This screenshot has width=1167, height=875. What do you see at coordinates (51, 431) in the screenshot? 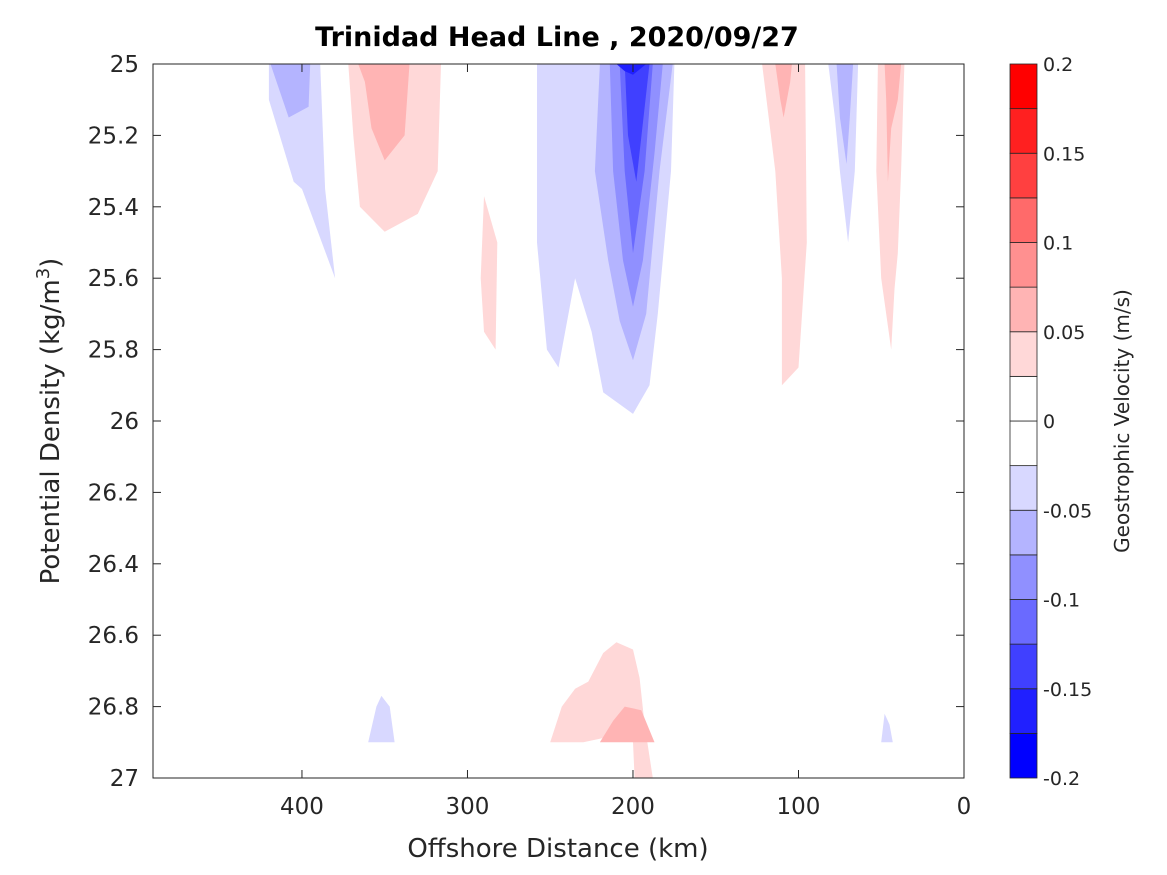
I see `y-axis-label-main: Potential Density (kg/m` at bounding box center [51, 431].